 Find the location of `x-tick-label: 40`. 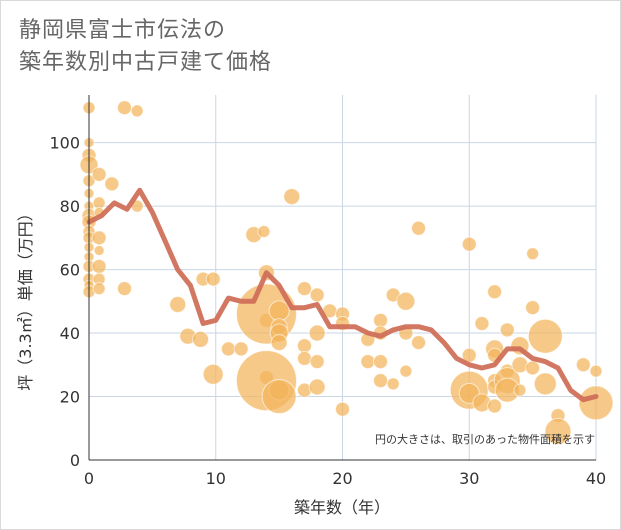

x-tick-label: 40 is located at coordinates (596, 478).